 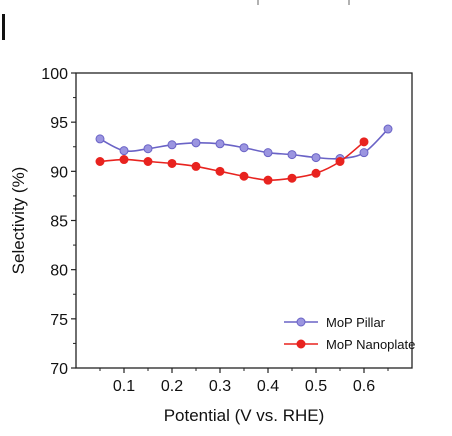 What do you see at coordinates (356, 322) in the screenshot?
I see `legend-label: MoP Pillar` at bounding box center [356, 322].